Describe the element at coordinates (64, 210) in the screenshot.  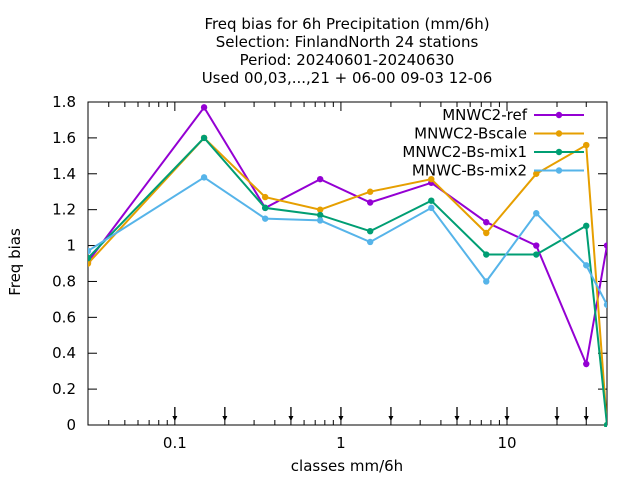
I see `y-tick-label: 1.2` at that location.